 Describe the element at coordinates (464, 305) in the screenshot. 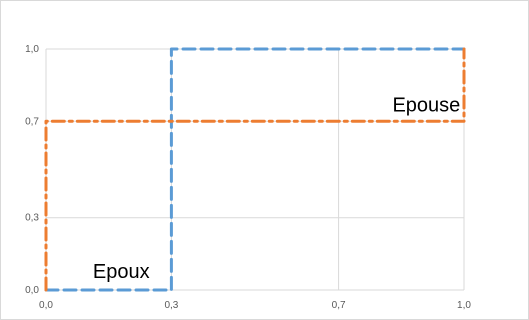

I see `x-tick-label: 1,0` at that location.